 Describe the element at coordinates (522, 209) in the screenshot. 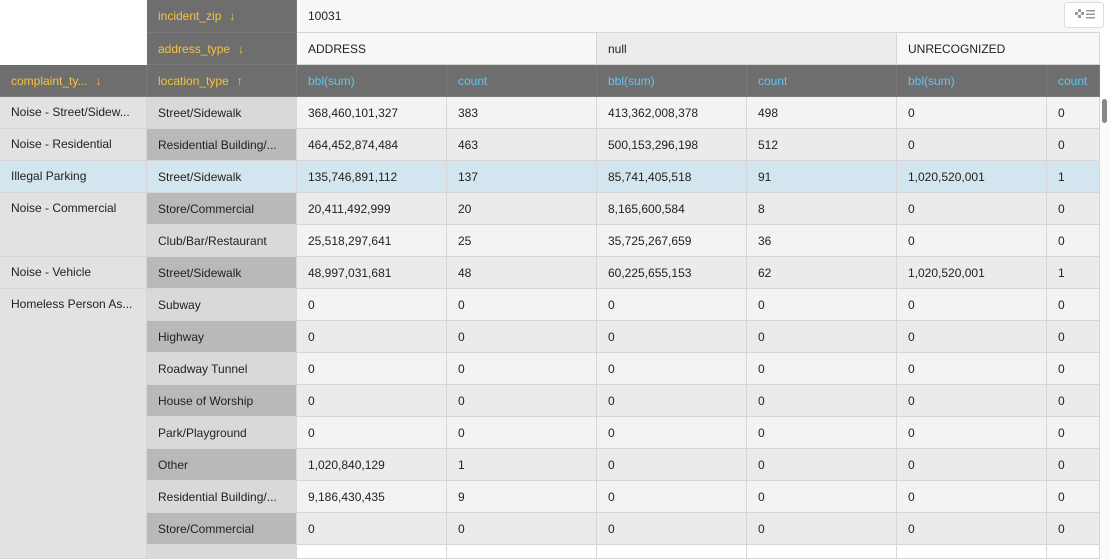

I see `value-cell: 20` at that location.